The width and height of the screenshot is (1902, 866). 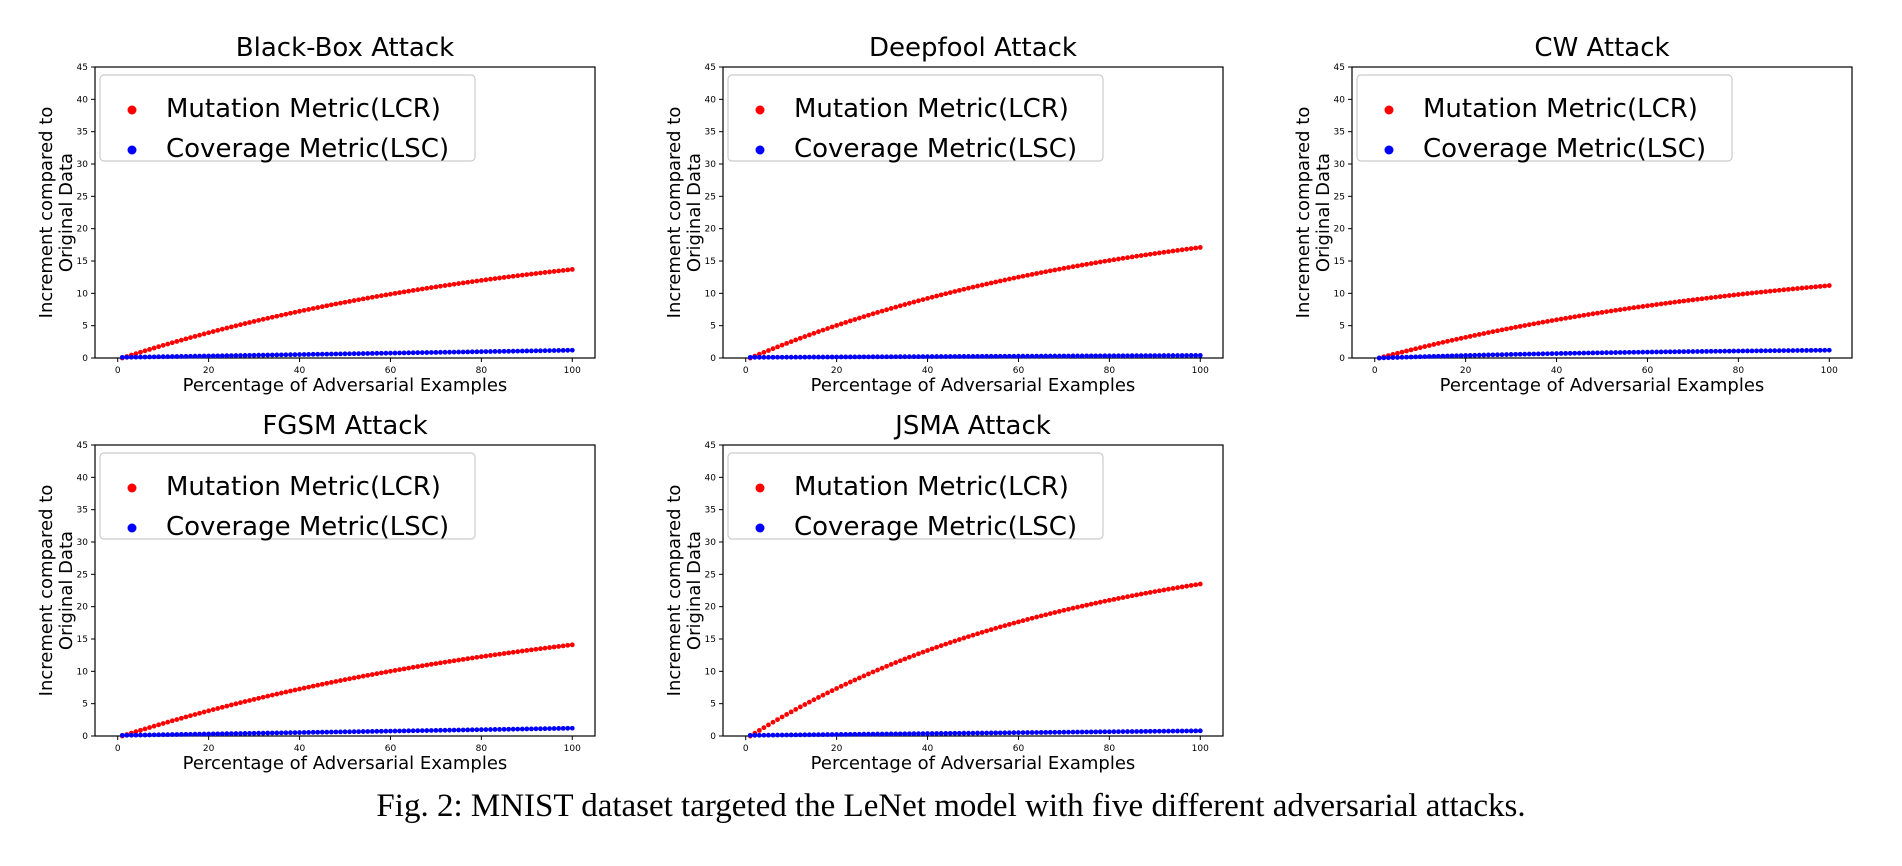 I want to click on legend-box, so click(x=915, y=496).